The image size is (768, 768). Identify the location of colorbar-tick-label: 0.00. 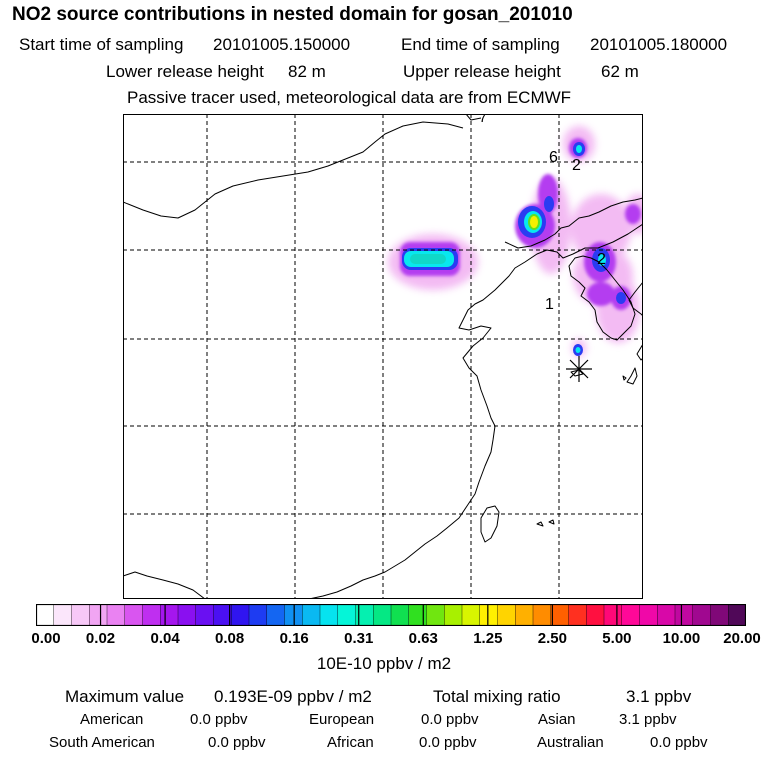
(46, 638).